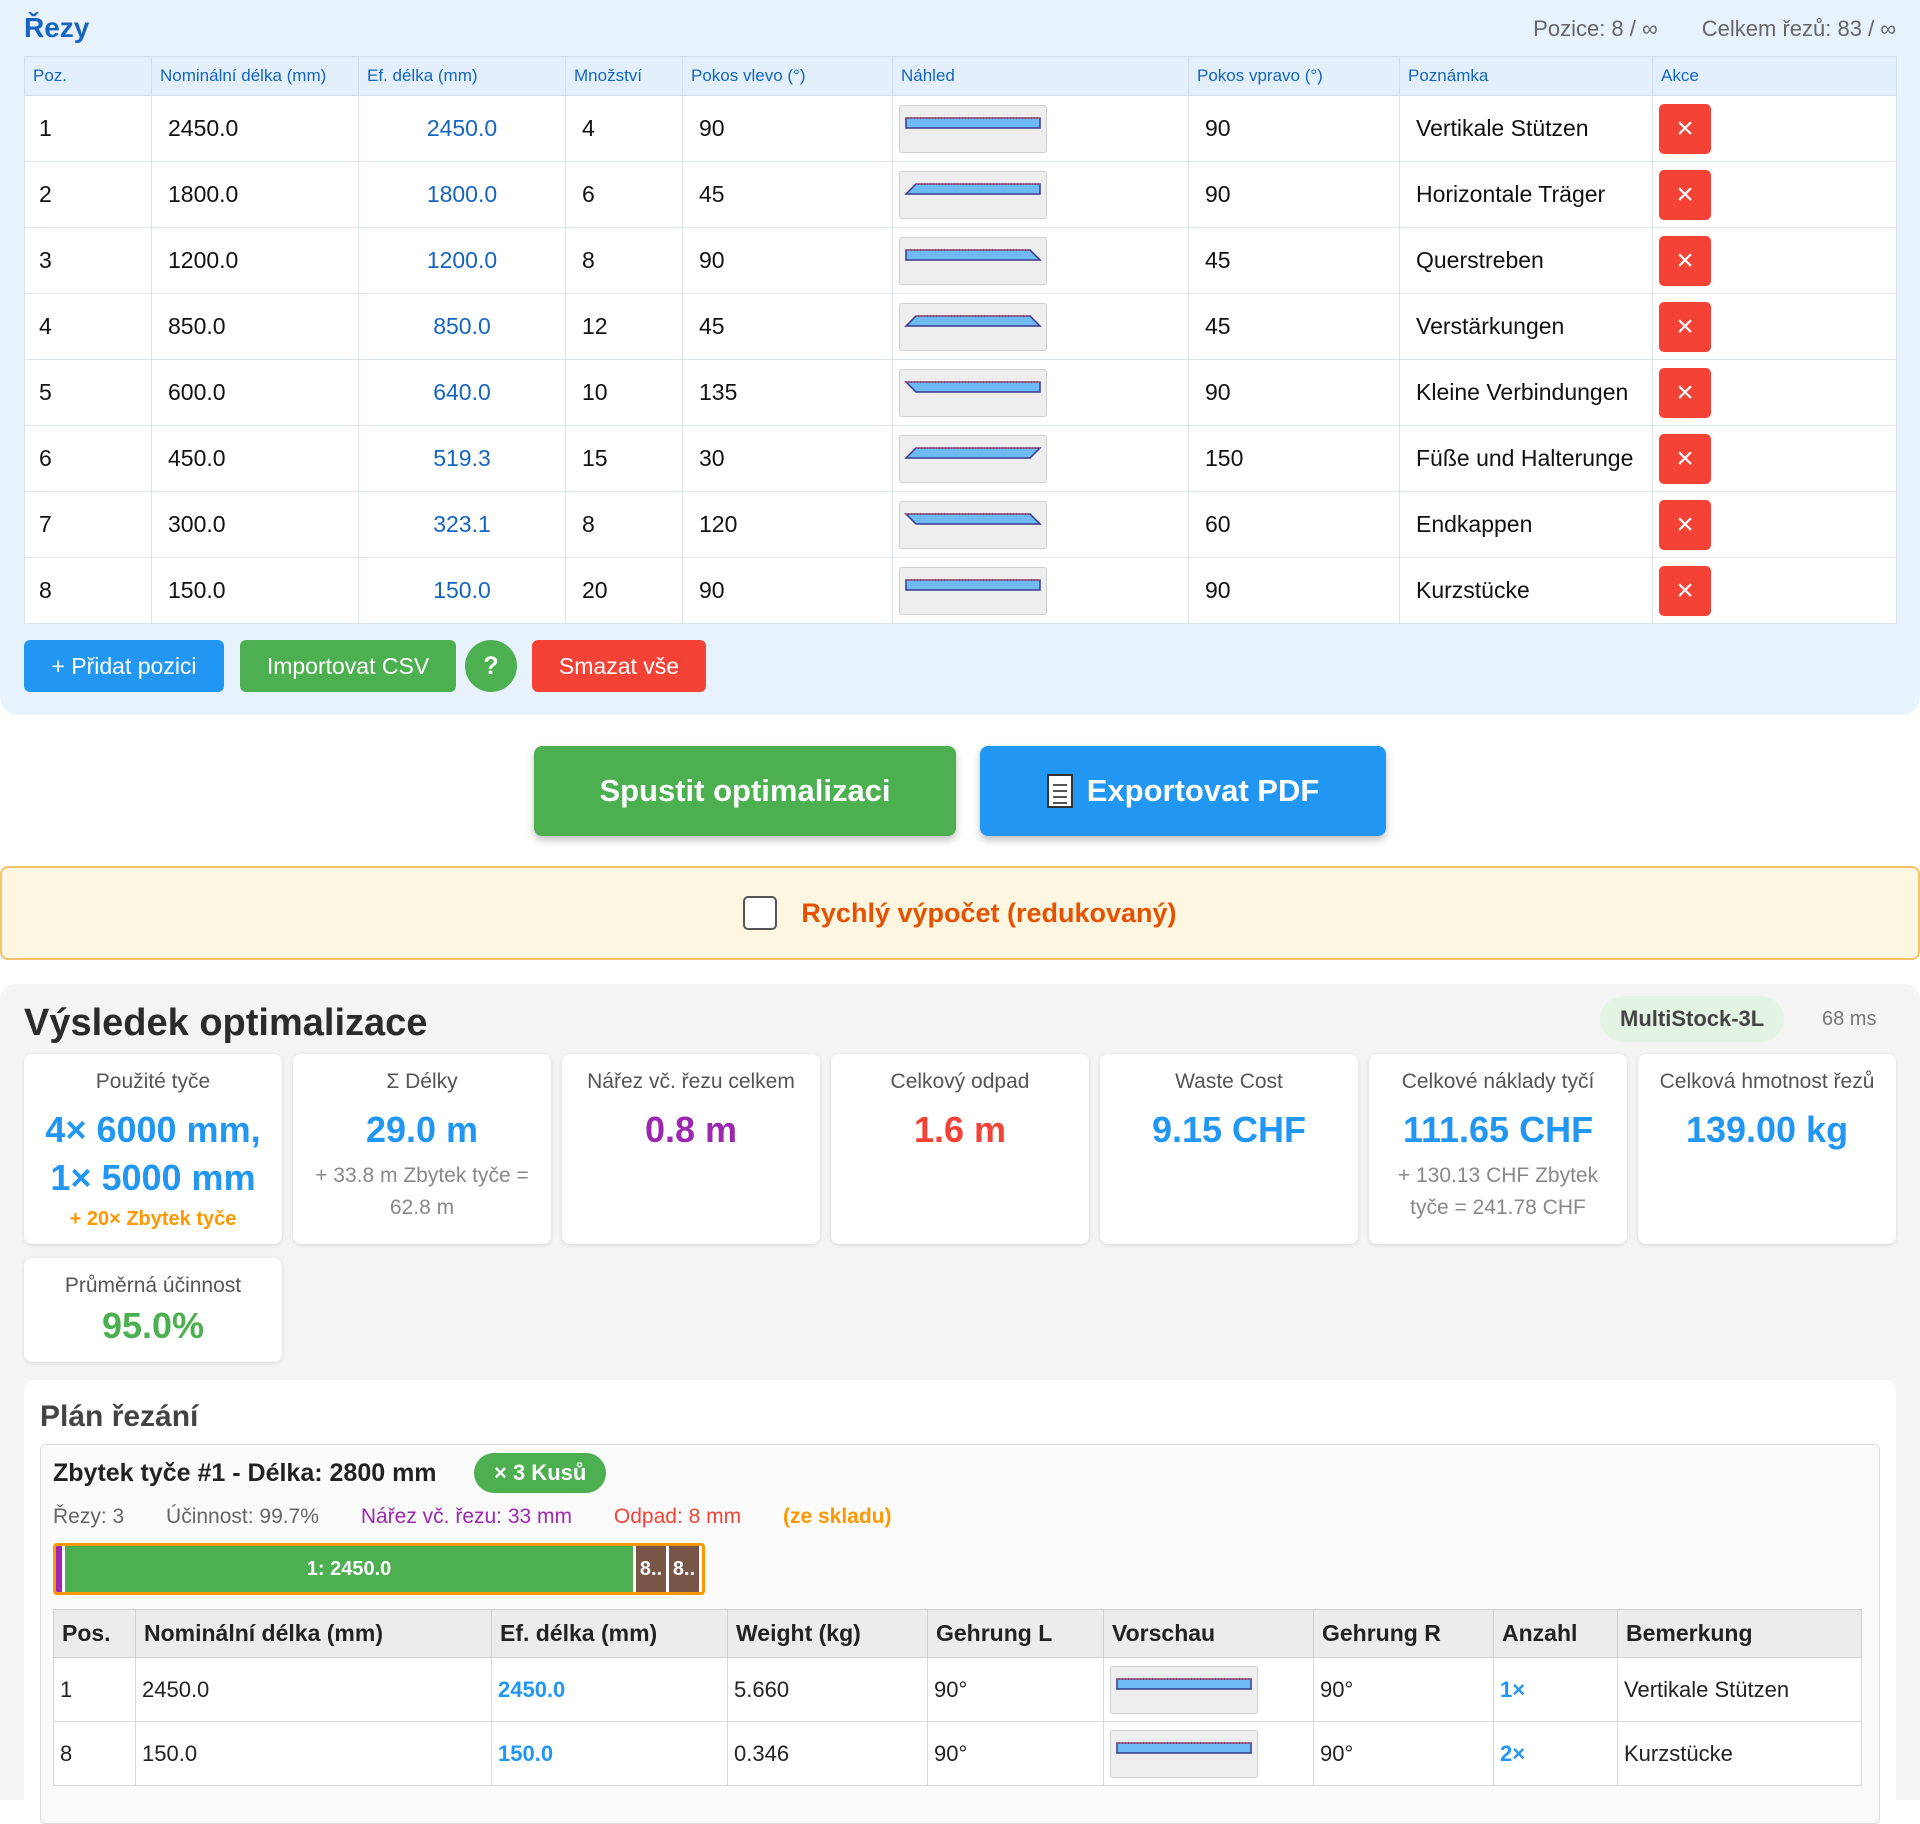 This screenshot has width=1920, height=1824. What do you see at coordinates (1526, 128) in the screenshot?
I see `cut-note: Vertikale Stützen` at bounding box center [1526, 128].